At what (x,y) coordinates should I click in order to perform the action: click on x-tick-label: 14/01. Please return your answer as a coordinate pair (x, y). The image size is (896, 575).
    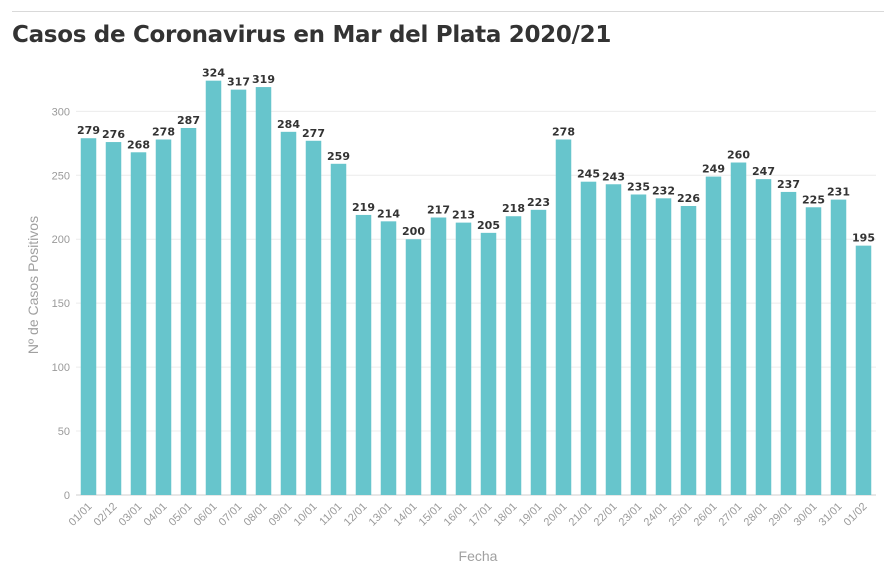
    Looking at the image, I should click on (406, 515).